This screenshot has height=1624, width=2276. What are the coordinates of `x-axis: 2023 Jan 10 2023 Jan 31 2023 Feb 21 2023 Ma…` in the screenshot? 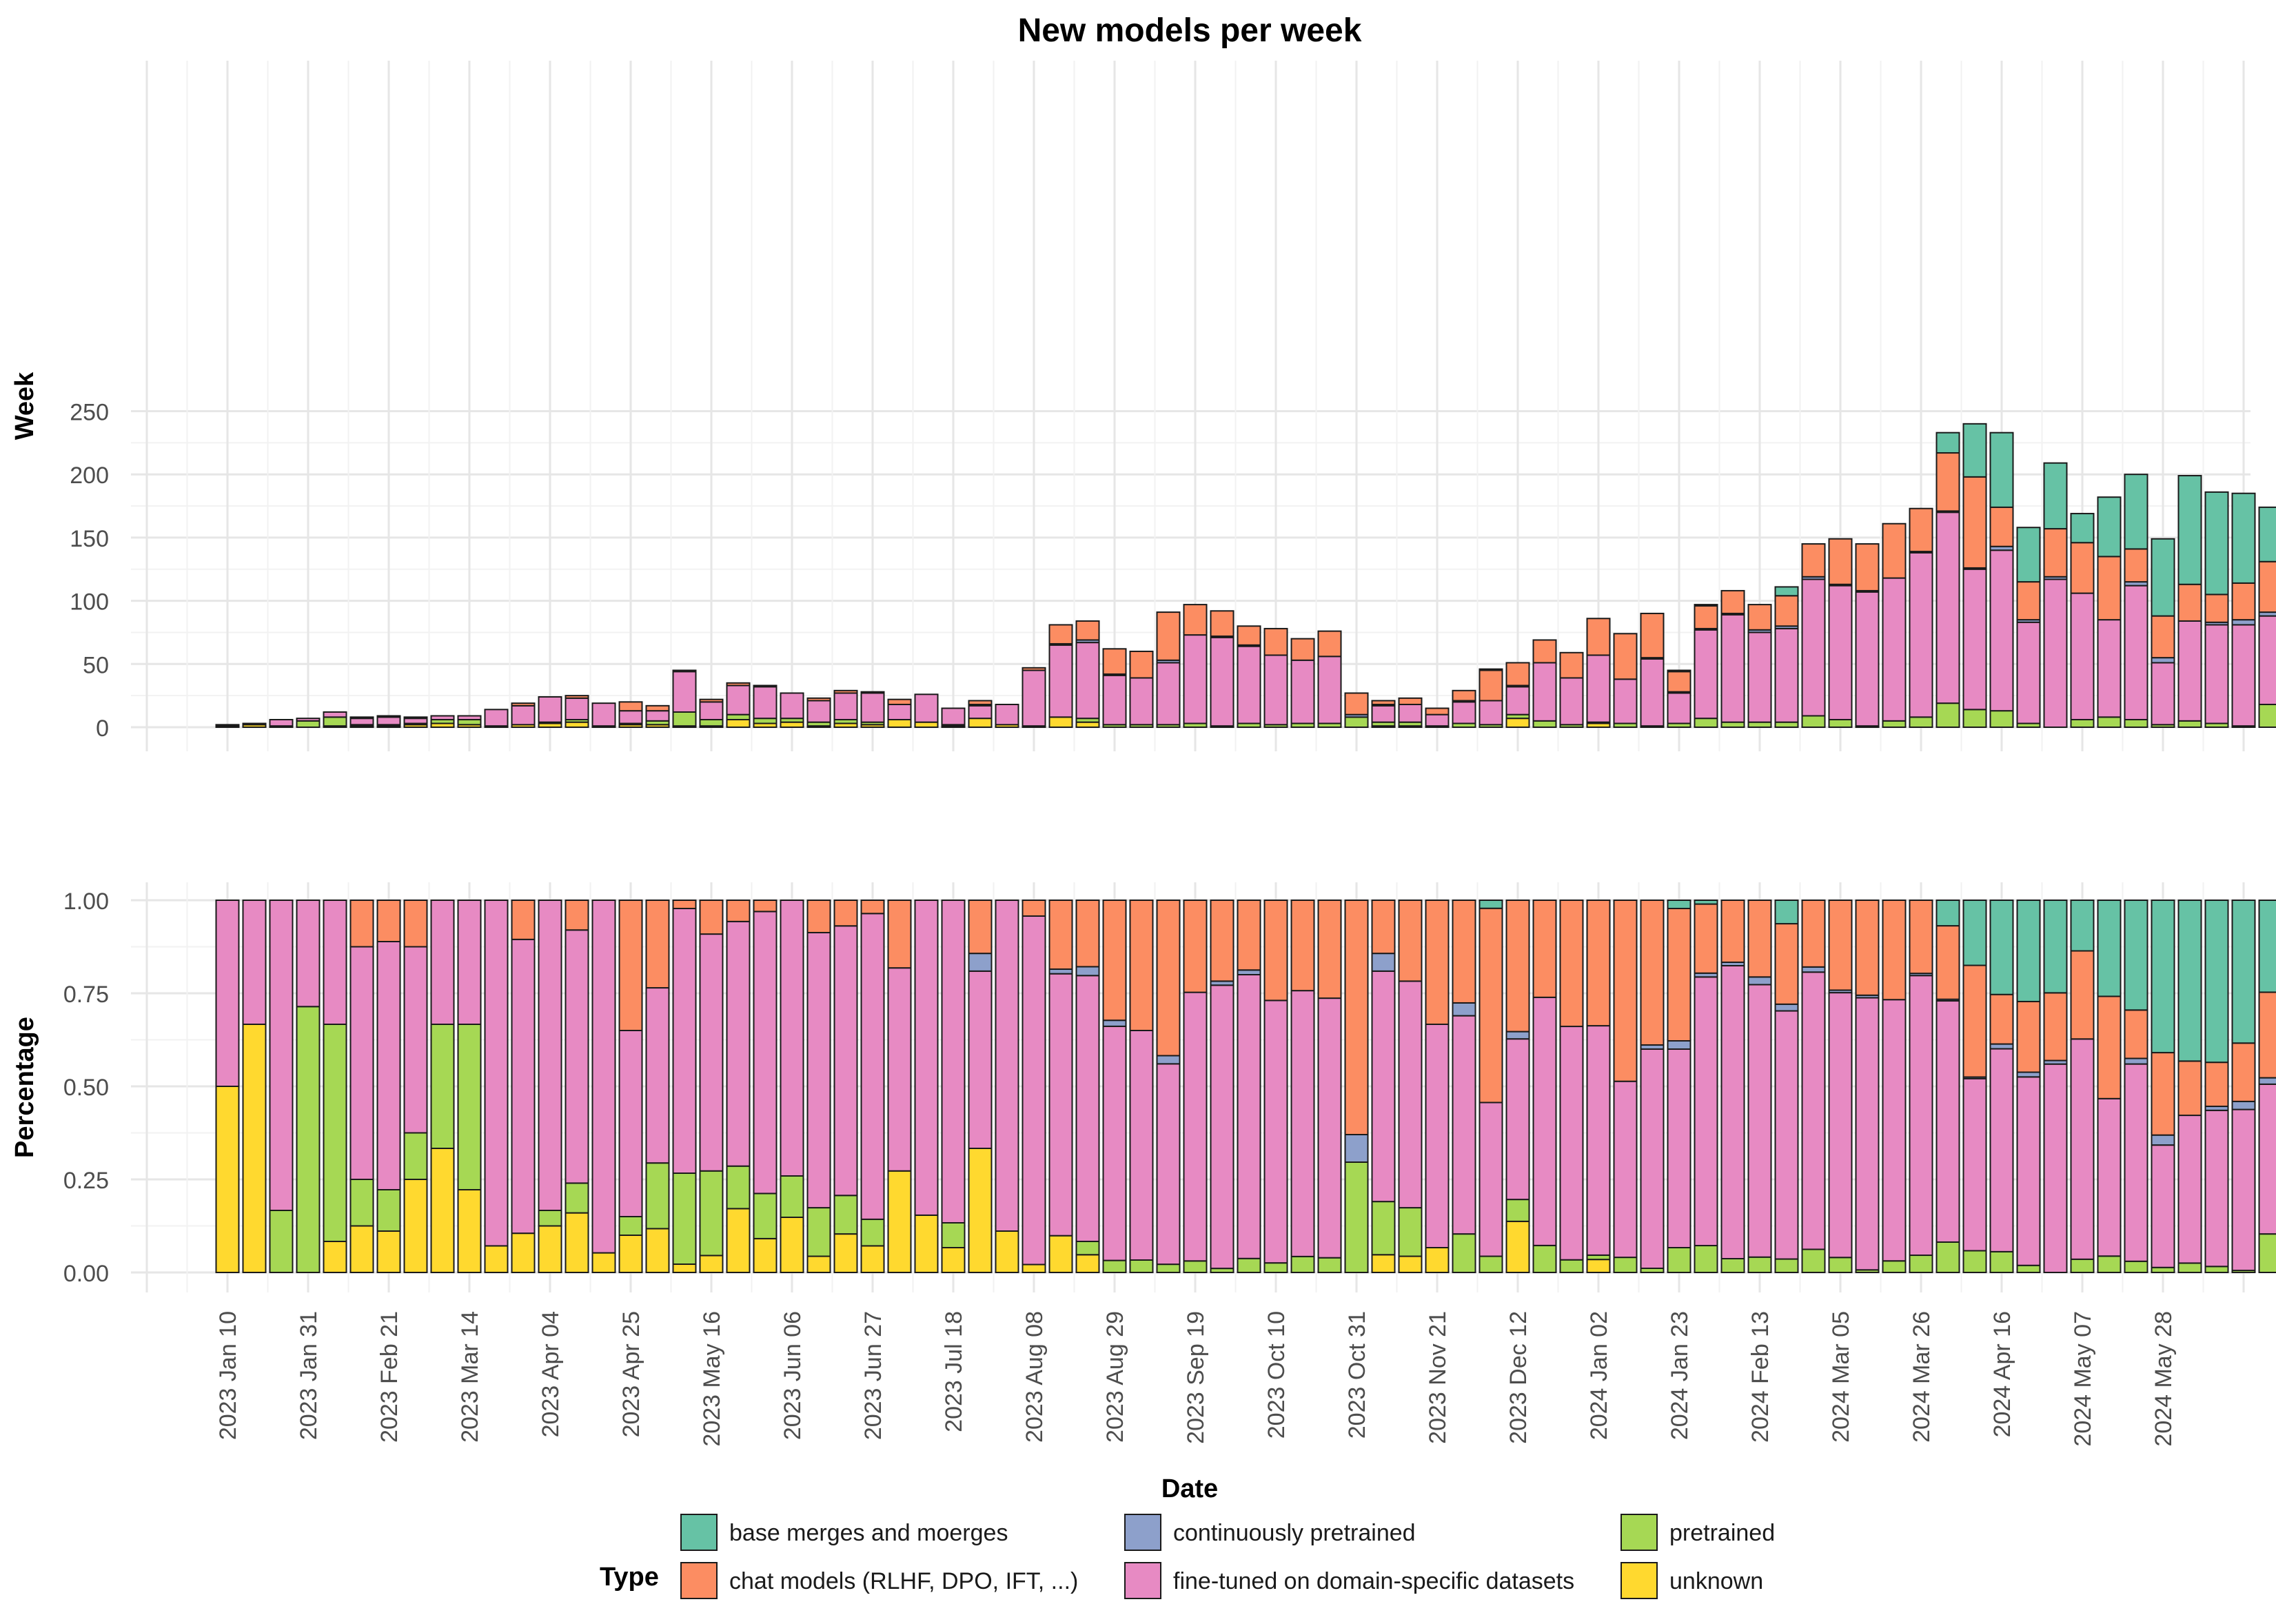 It's located at (1196, 1379).